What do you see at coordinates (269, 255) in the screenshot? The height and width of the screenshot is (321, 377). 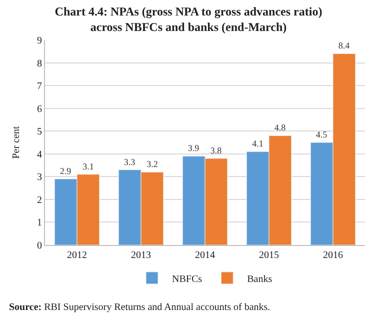 I see `x-tick-label: 2015` at bounding box center [269, 255].